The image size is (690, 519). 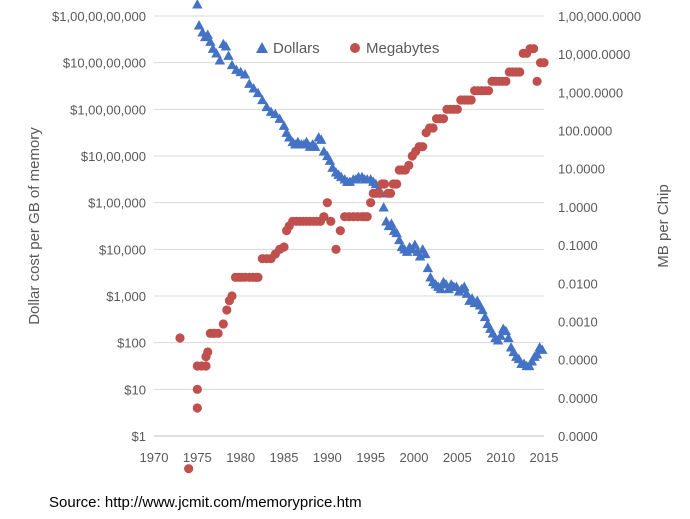 I want to click on x-tick-label: 2010, so click(x=500, y=457).